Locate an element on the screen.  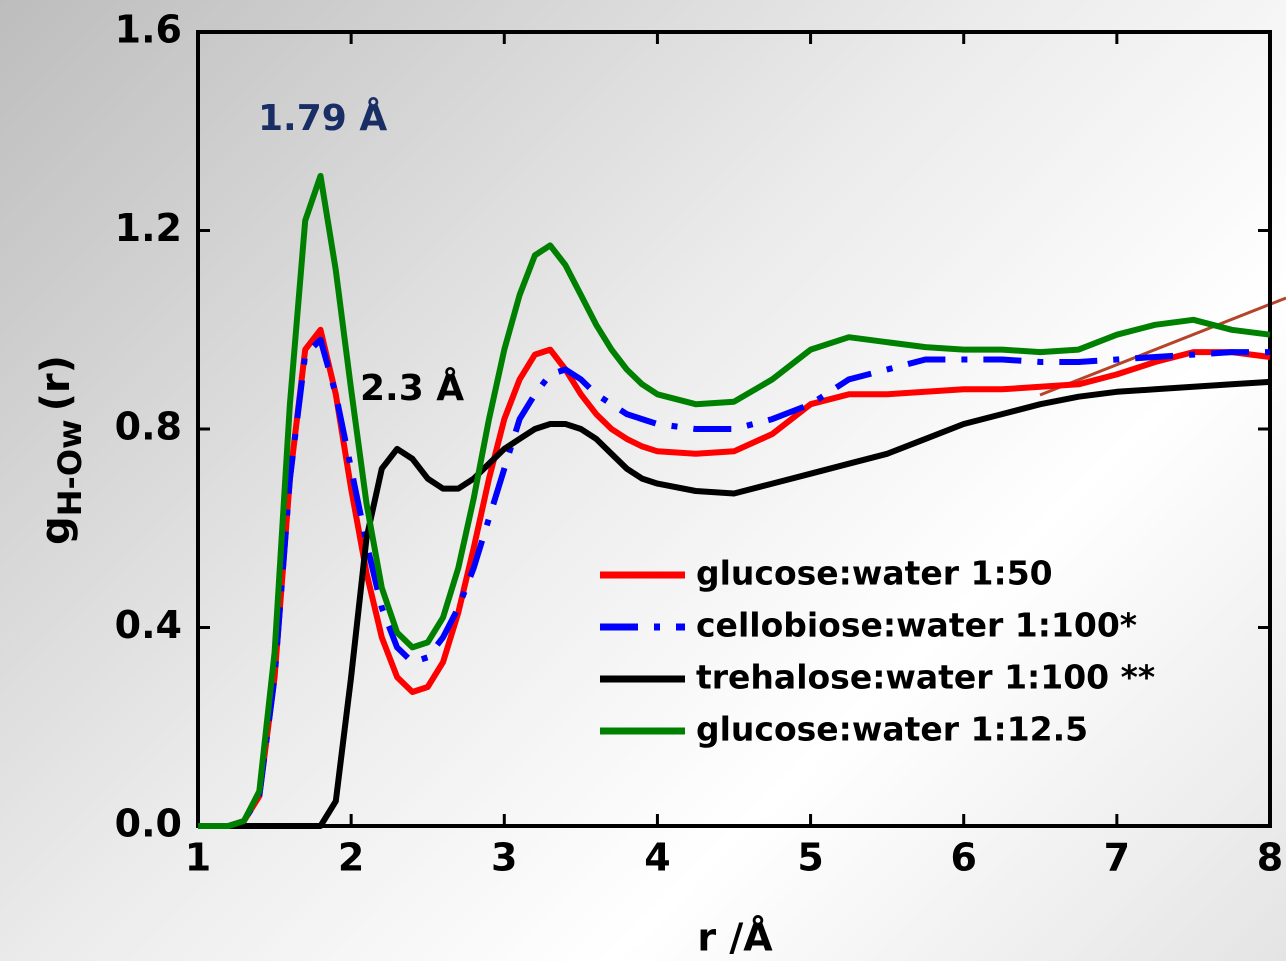
x-tick-label: 4 is located at coordinates (657, 858).